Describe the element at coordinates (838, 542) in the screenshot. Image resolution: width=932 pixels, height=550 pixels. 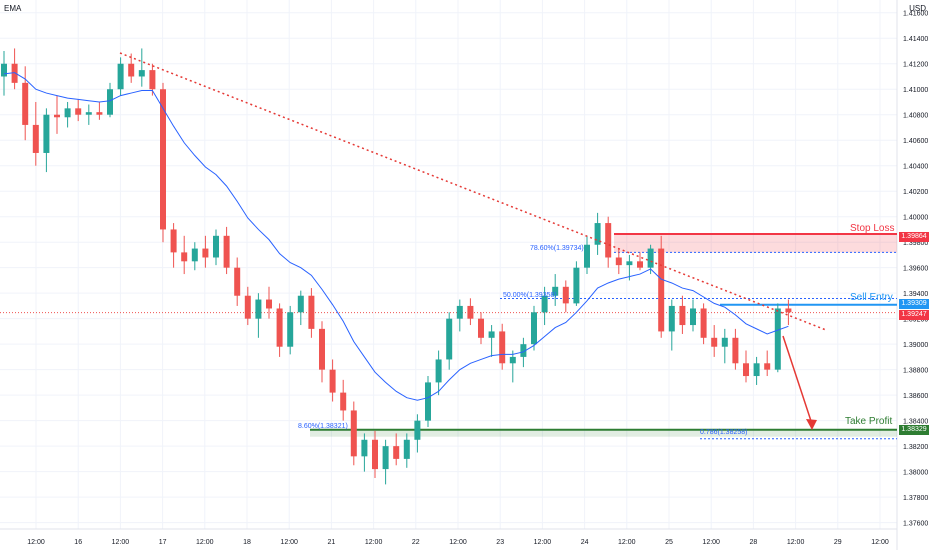
I see `x-tick-label: 29` at that location.